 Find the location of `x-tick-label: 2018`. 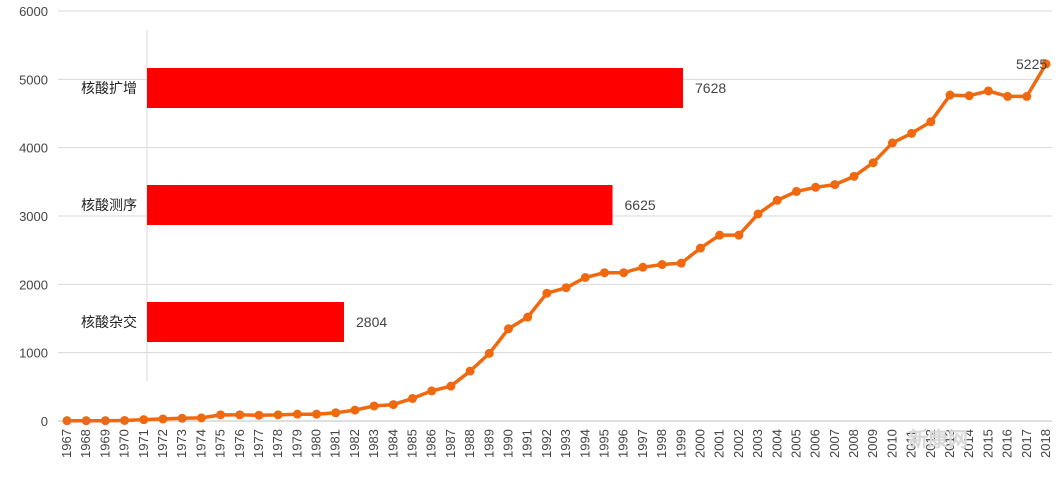

x-tick-label: 2018 is located at coordinates (1045, 443).